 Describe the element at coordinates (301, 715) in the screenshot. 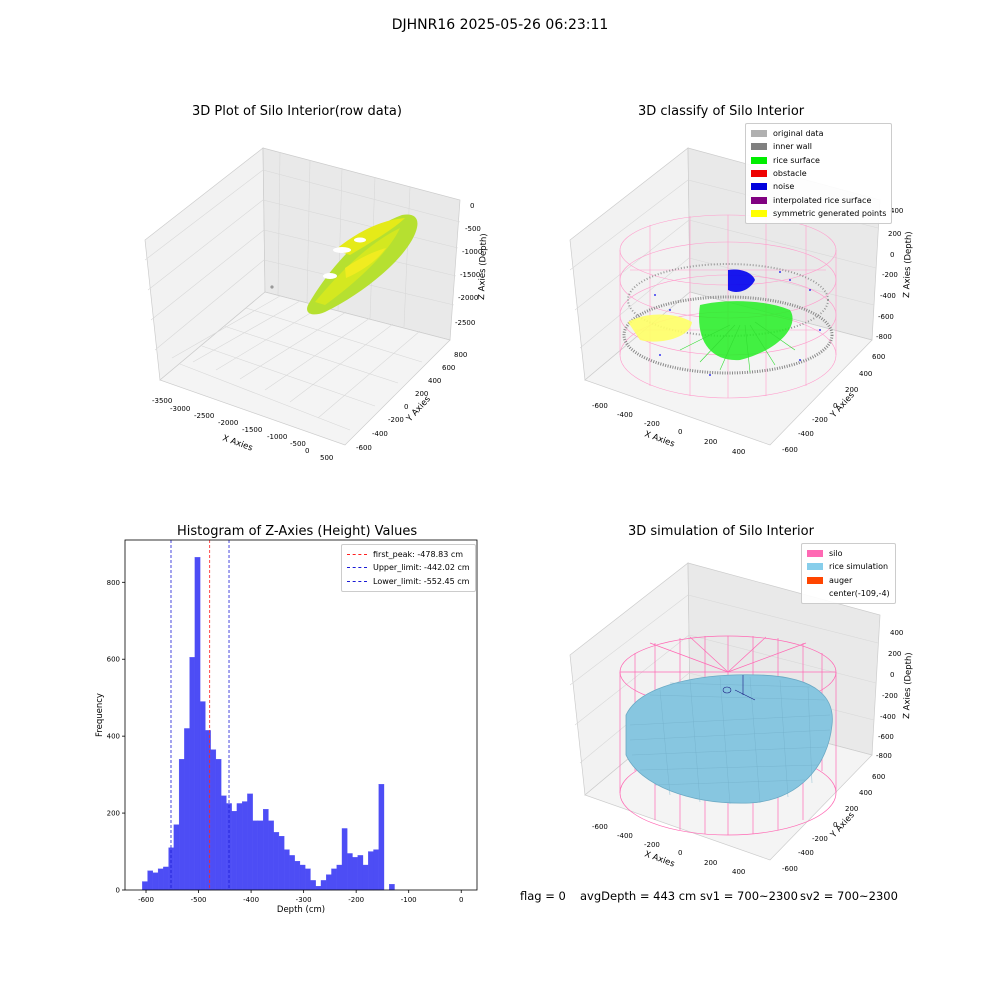

I see `histogram-frame` at that location.